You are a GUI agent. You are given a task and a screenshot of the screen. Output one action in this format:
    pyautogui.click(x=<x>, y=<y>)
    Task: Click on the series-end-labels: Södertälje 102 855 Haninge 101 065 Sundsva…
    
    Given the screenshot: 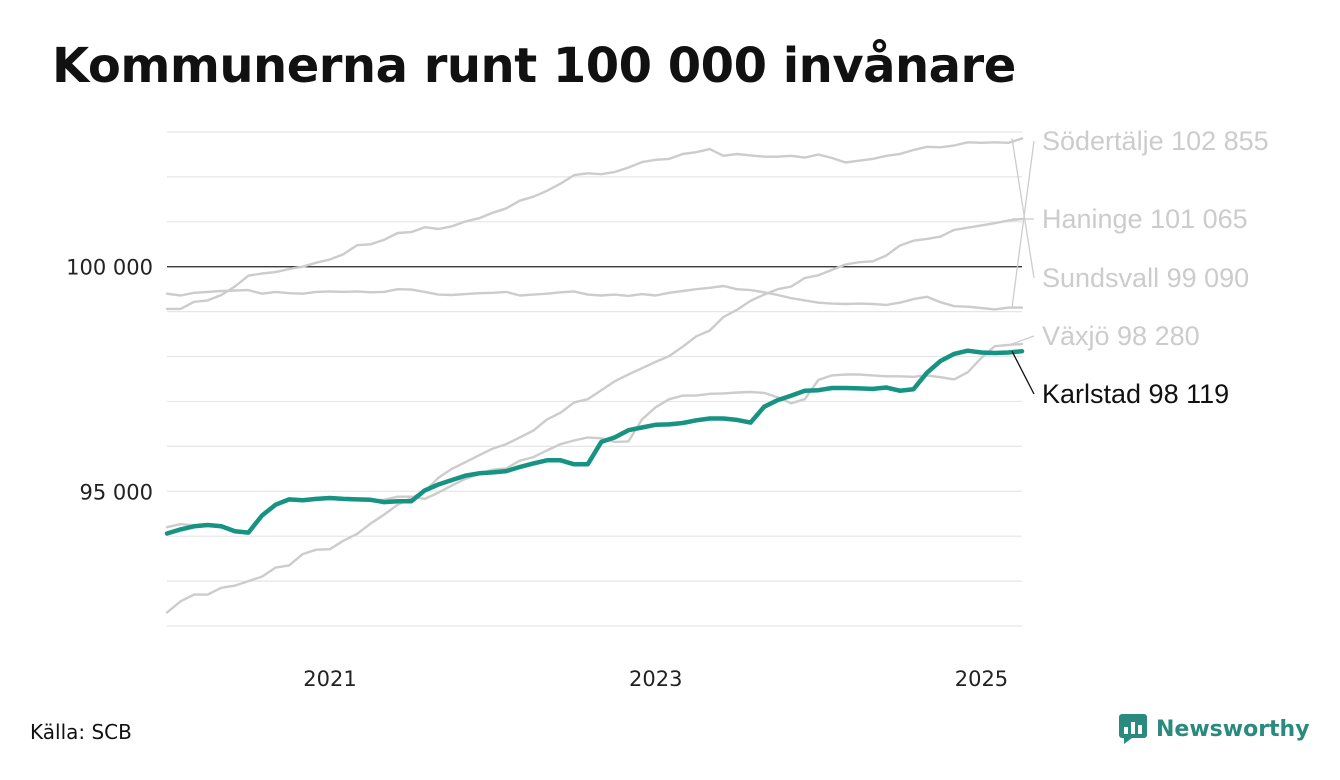 What is the action you would take?
    pyautogui.click(x=1140, y=267)
    